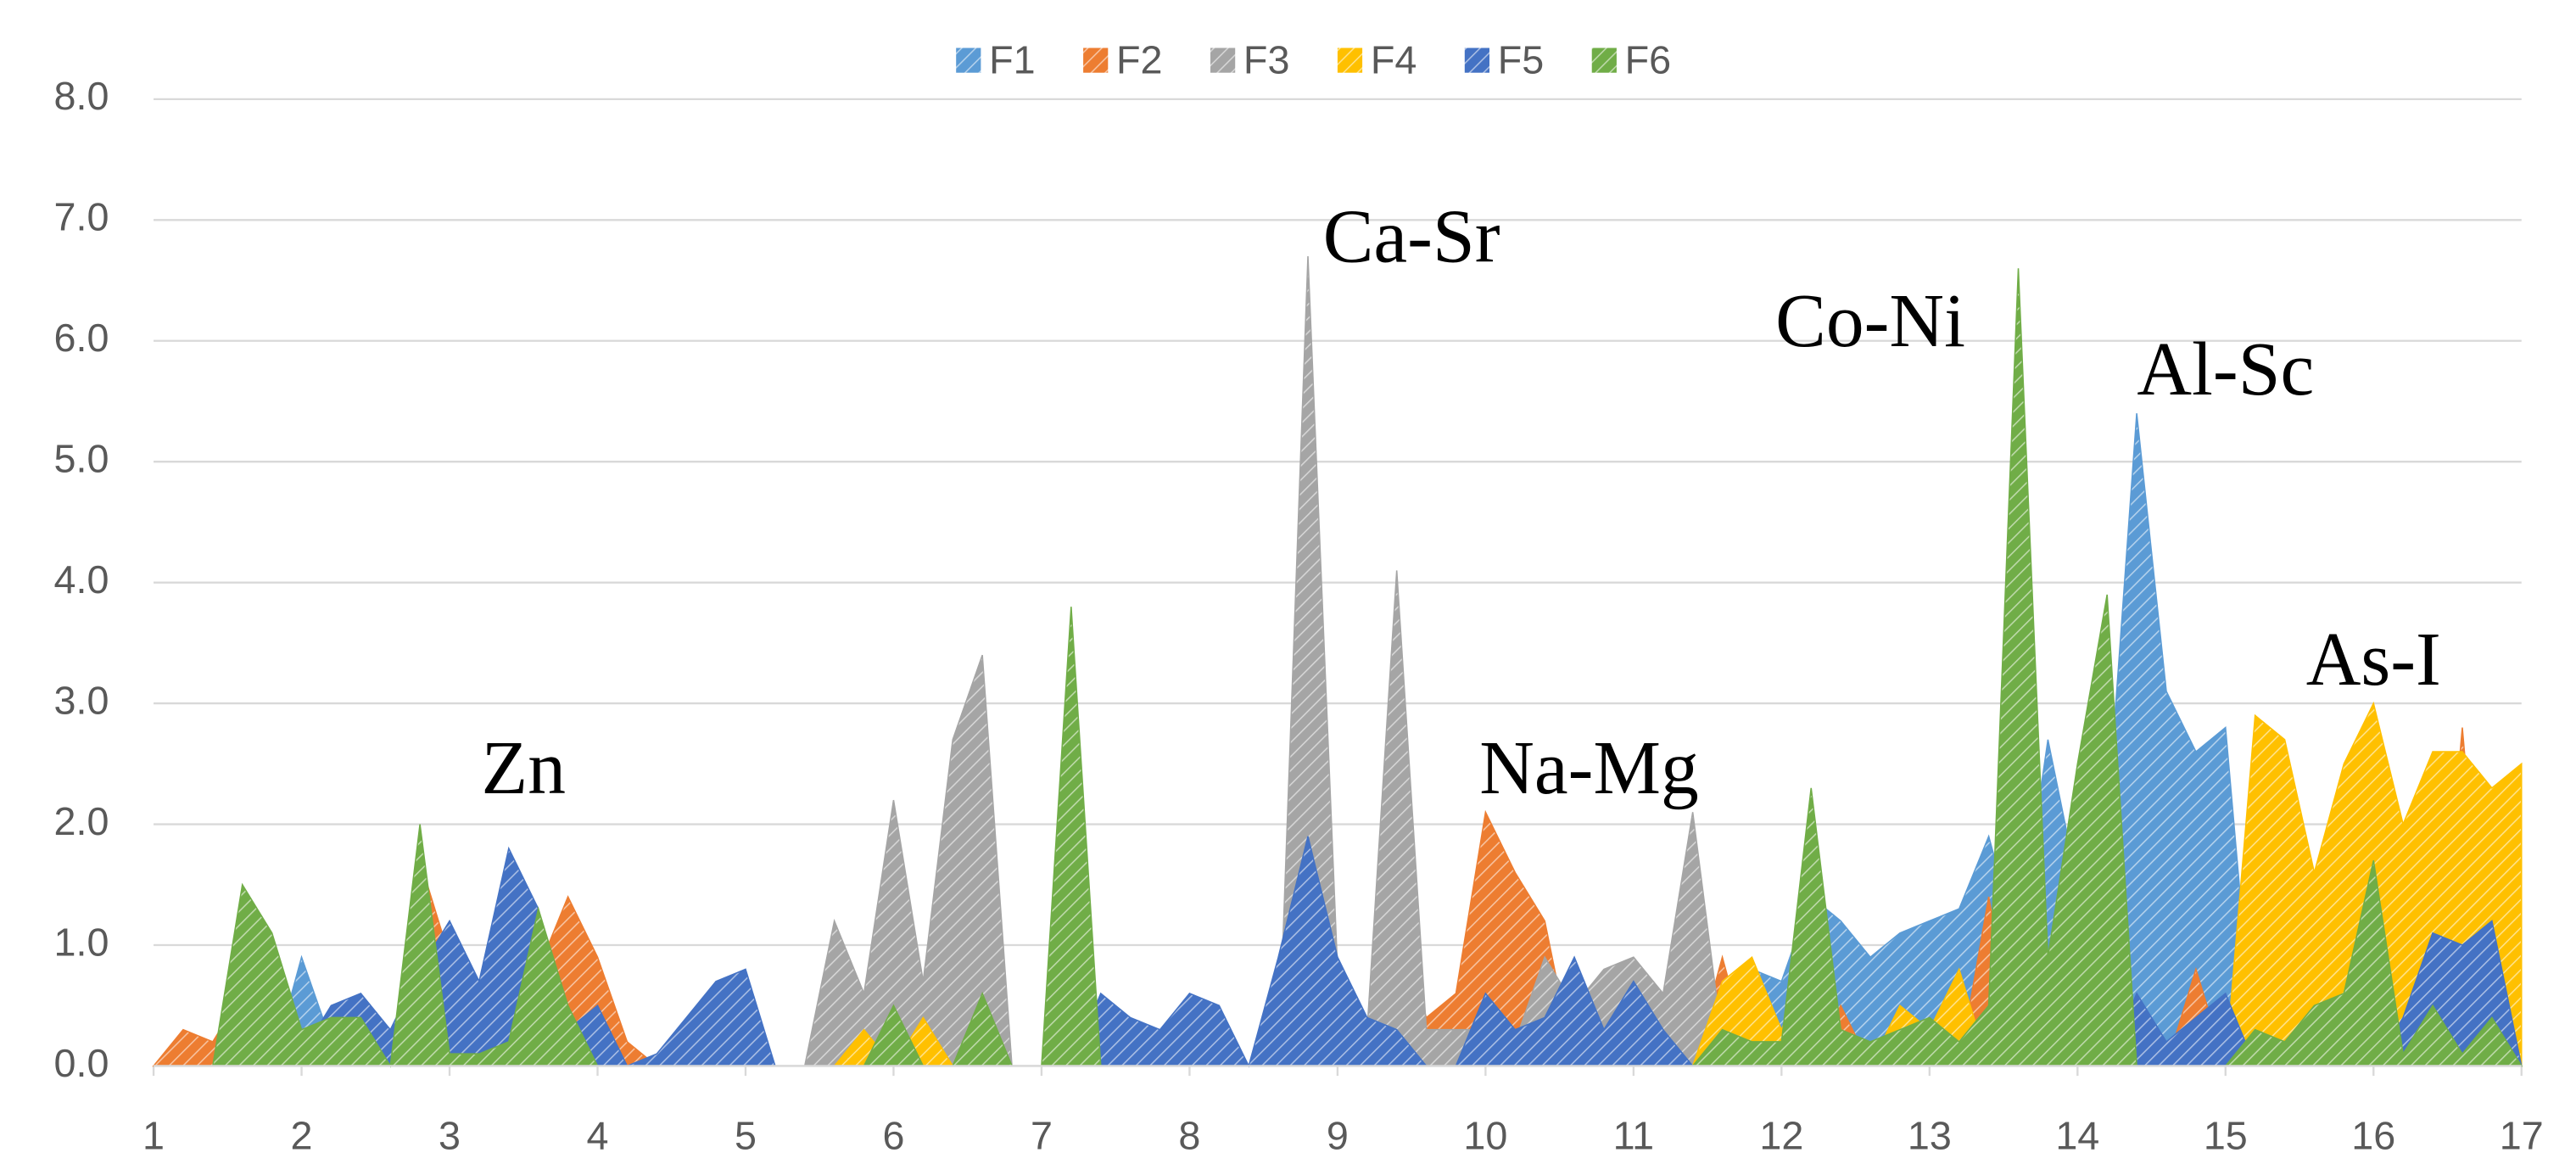  Describe the element at coordinates (1189, 1135) in the screenshot. I see `x-tick-label: 8` at that location.